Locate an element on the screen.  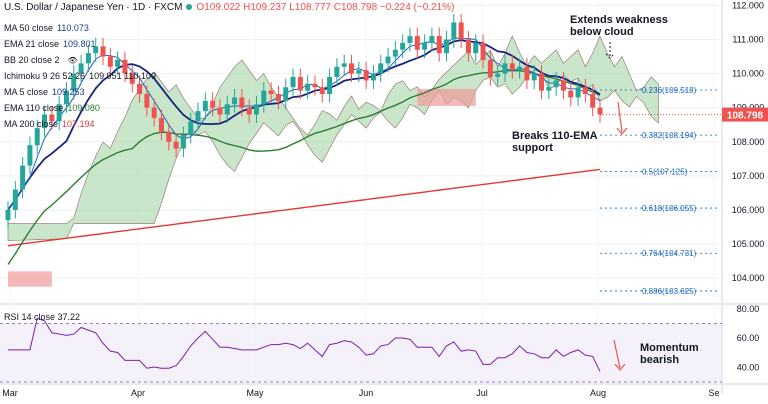
fib-level-label: 0.382(108.194) is located at coordinates (669, 135).